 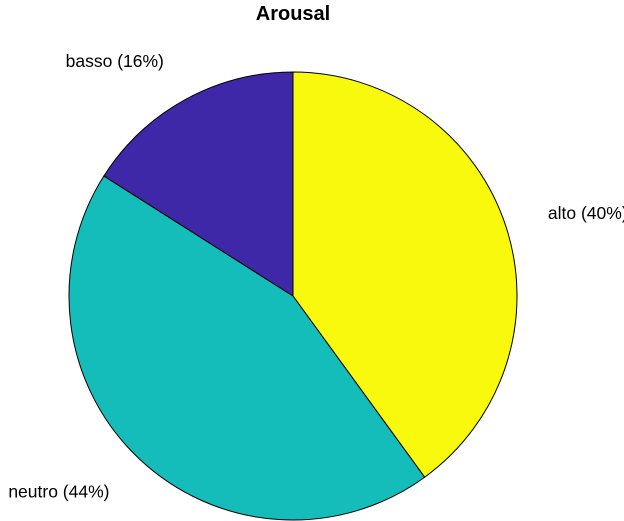 I want to click on pie-label-basso: basso (16%), so click(x=115, y=61).